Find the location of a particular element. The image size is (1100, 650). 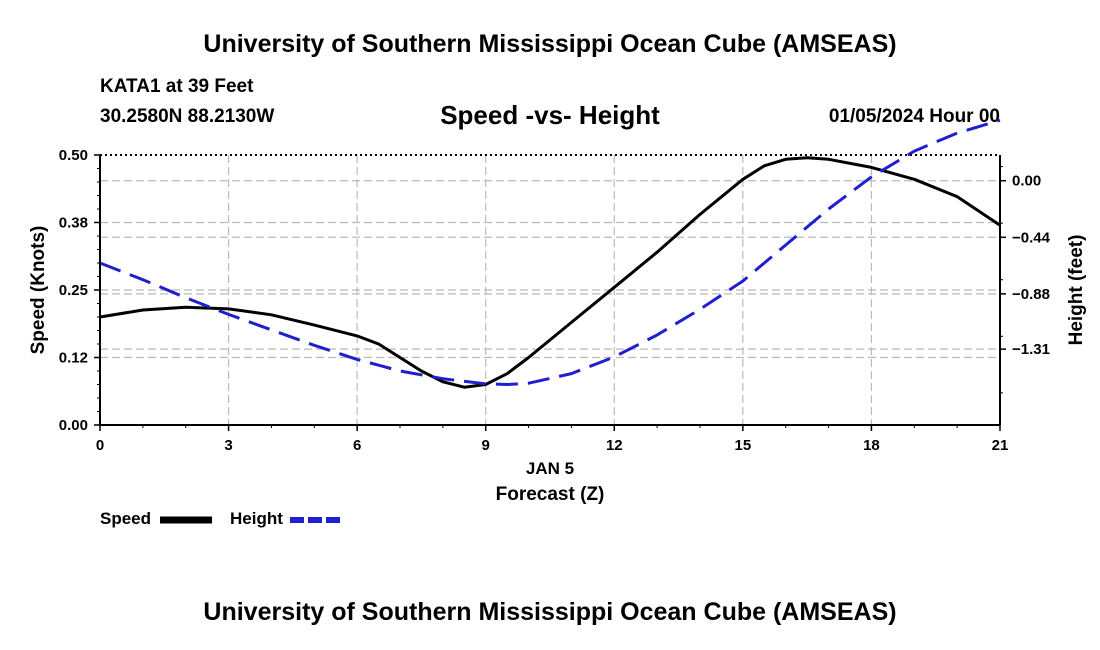

x-tick-label: 18 is located at coordinates (871, 445).